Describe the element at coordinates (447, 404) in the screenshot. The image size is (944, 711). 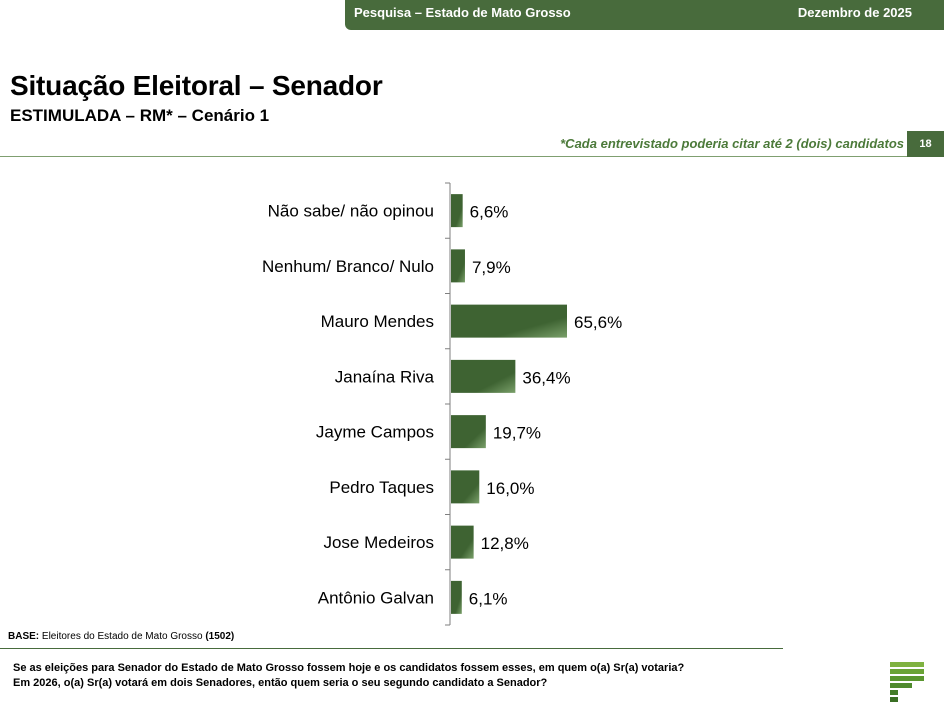
I see `axis-ticks-group` at that location.